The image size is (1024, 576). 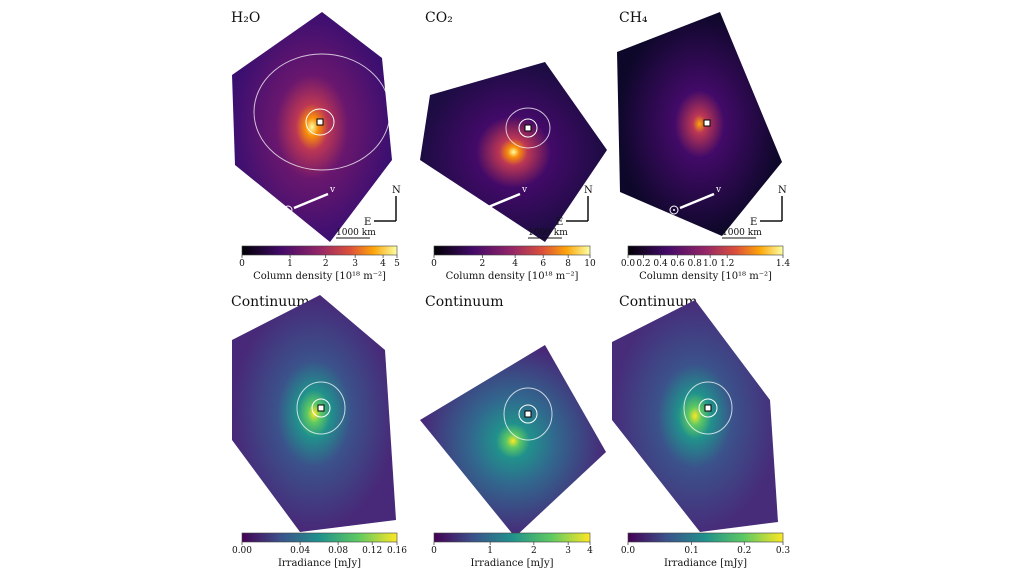 I want to click on colorbar-tick-label: 0.2, so click(x=744, y=551).